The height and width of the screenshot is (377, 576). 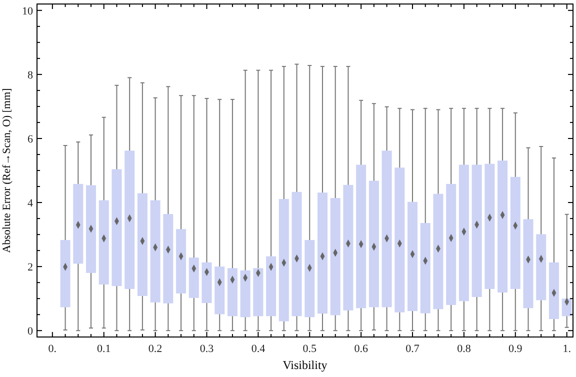 What do you see at coordinates (31, 139) in the screenshot?
I see `y-tick-label: 6` at bounding box center [31, 139].